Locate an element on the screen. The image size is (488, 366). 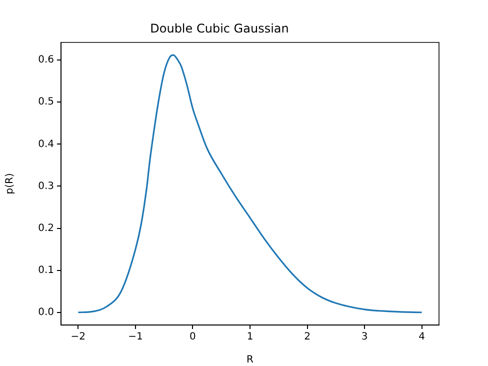
x-tick-label: 2 is located at coordinates (307, 337).